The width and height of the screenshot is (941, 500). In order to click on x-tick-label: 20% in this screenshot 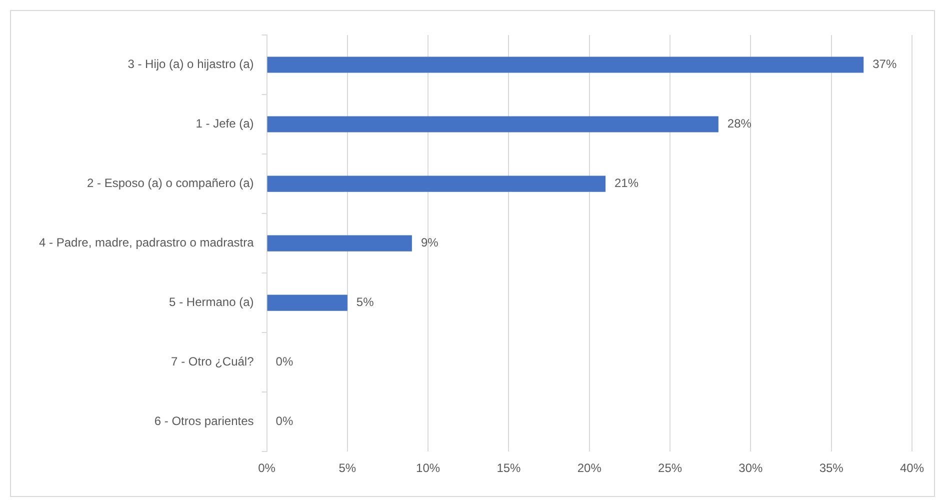, I will do `click(589, 468)`.